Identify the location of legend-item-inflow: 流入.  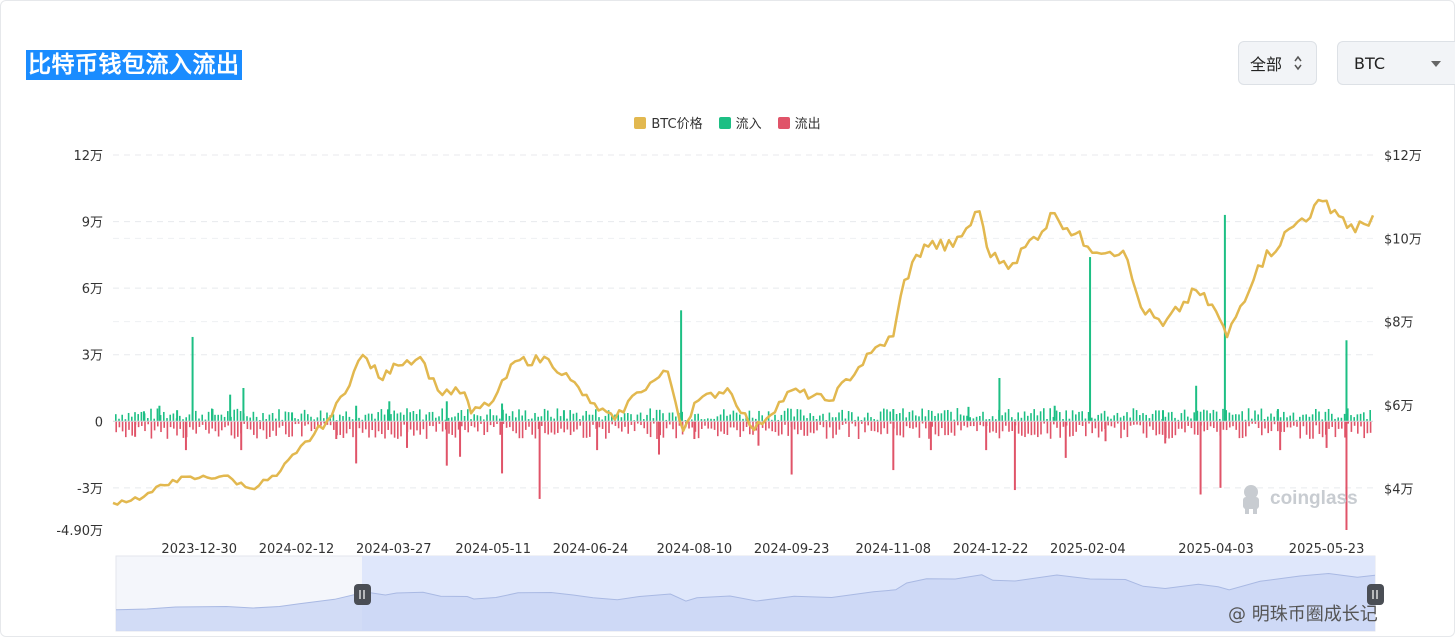
(740, 122).